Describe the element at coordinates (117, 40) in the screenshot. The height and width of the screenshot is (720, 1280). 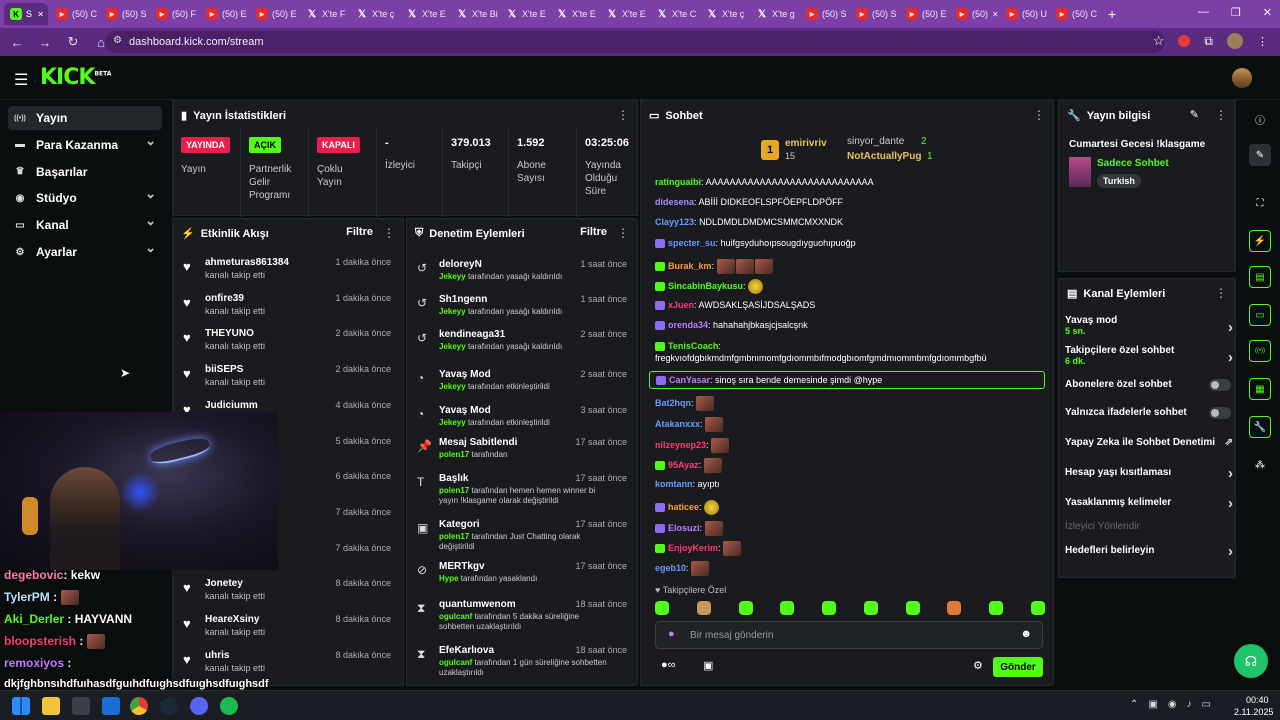
I see `site-info-icon: ⚙` at that location.